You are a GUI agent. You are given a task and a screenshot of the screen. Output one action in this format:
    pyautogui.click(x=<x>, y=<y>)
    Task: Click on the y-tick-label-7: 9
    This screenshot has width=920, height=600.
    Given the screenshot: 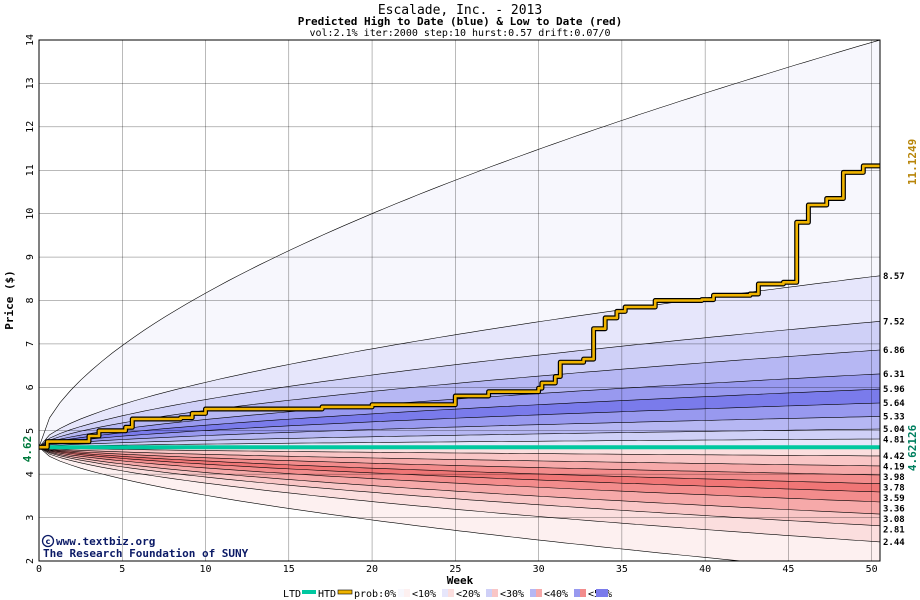 What is the action you would take?
    pyautogui.click(x=30, y=257)
    